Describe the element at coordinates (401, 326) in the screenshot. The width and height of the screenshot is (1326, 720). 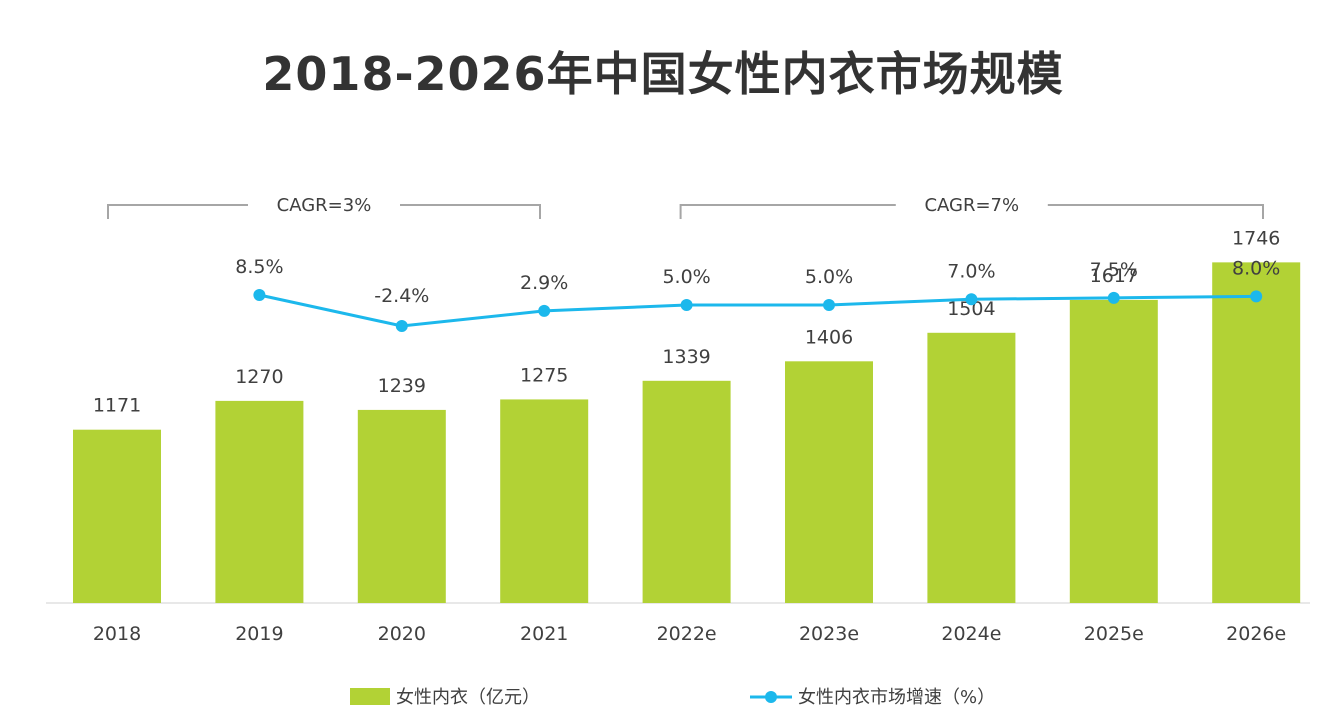
I see `growth-point-2020` at that location.